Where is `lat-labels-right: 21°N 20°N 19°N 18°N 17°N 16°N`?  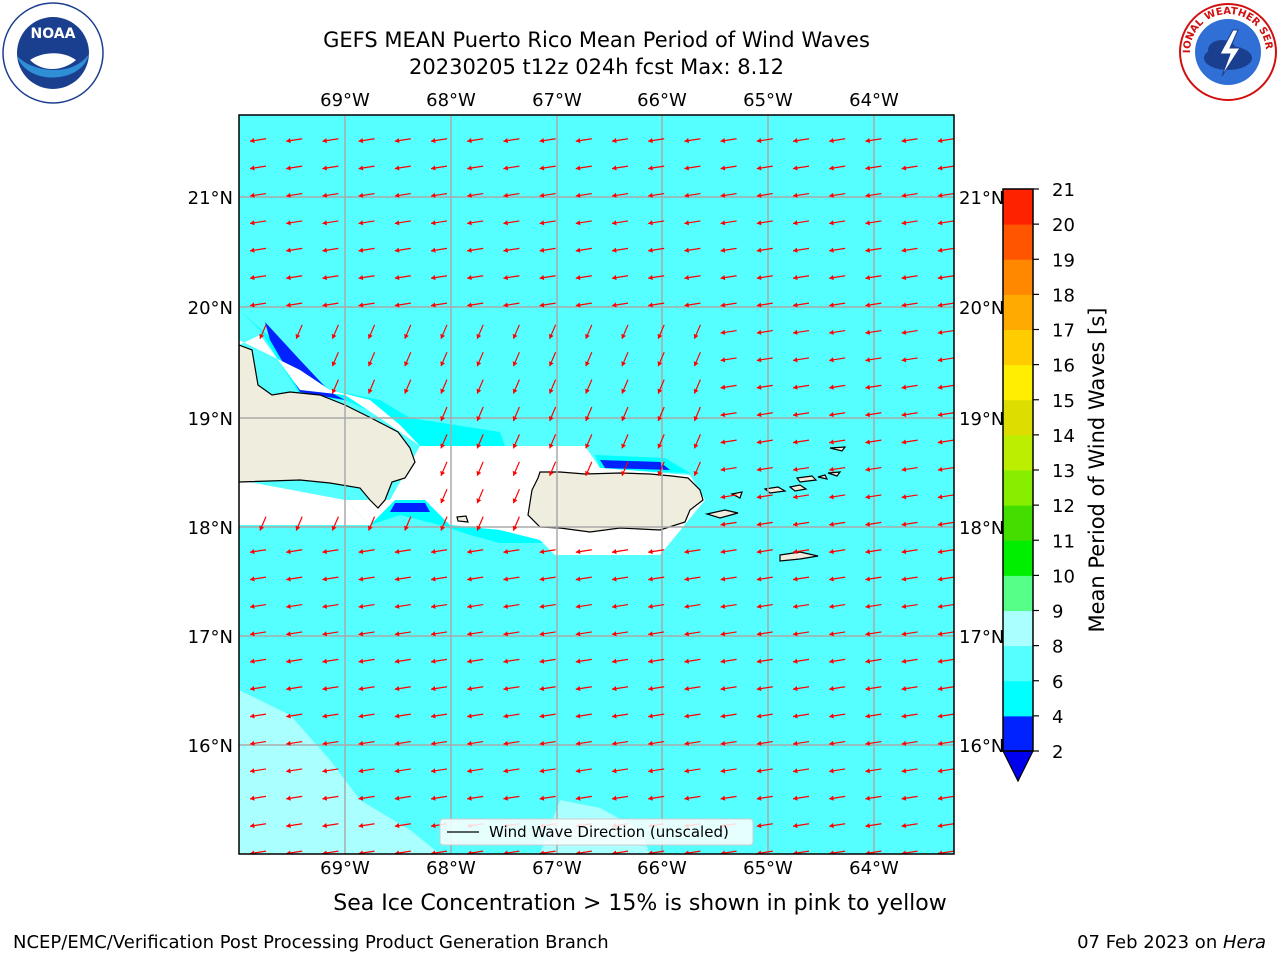 lat-labels-right: 21°N 20°N 19°N 18°N 17°N 16°N is located at coordinates (981, 472).